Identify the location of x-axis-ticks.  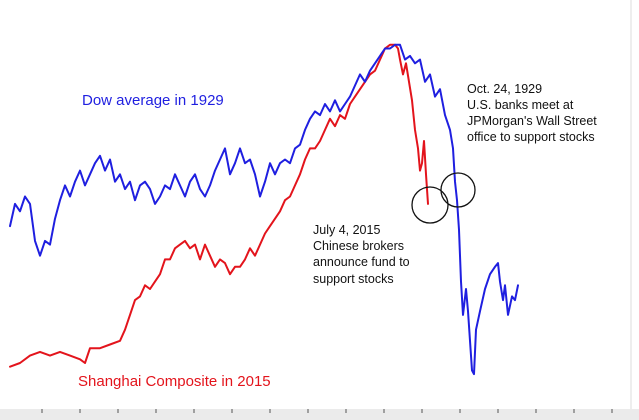
(327, 411).